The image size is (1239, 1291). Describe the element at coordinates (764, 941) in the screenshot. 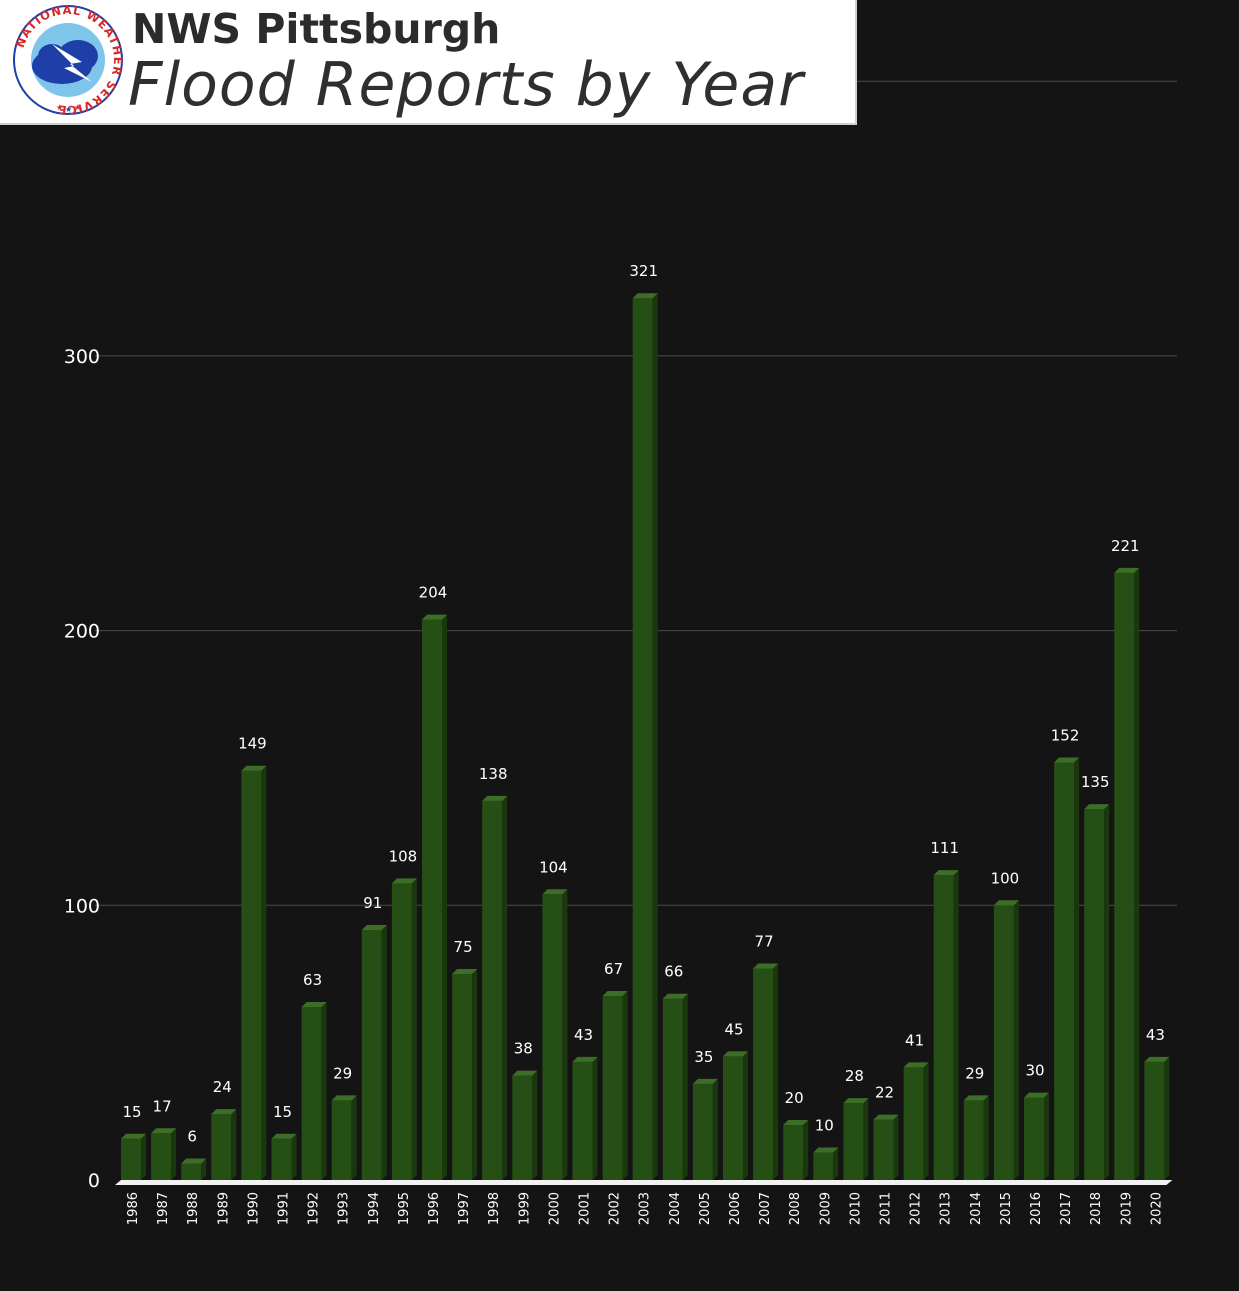

I see `data-label-2007: 77` at that location.